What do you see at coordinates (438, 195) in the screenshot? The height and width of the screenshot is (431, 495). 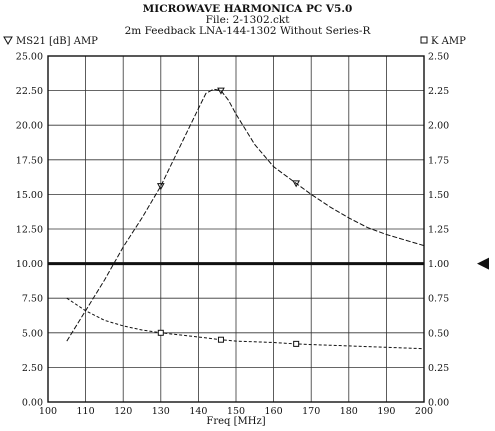 I see `y-right-tick-label: 1.50` at bounding box center [438, 195].